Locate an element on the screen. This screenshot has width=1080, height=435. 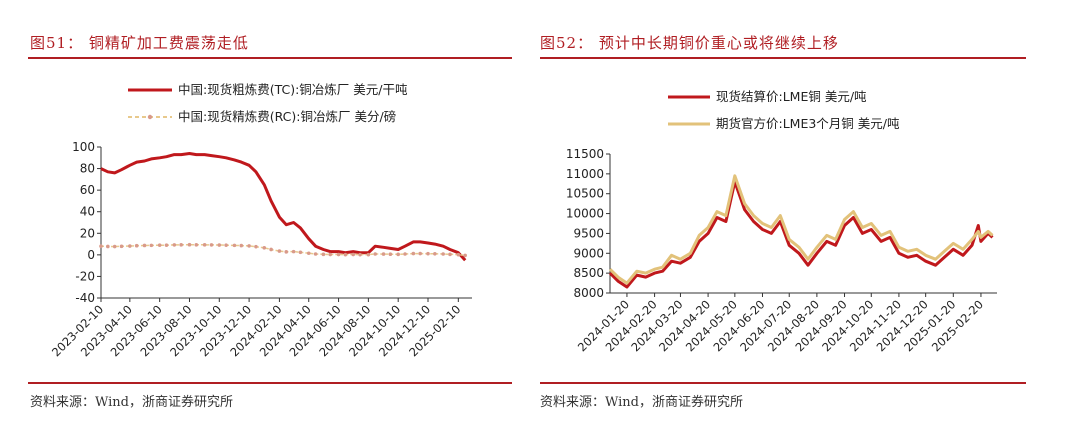
y-tick-label: 100 is located at coordinates (83, 147).